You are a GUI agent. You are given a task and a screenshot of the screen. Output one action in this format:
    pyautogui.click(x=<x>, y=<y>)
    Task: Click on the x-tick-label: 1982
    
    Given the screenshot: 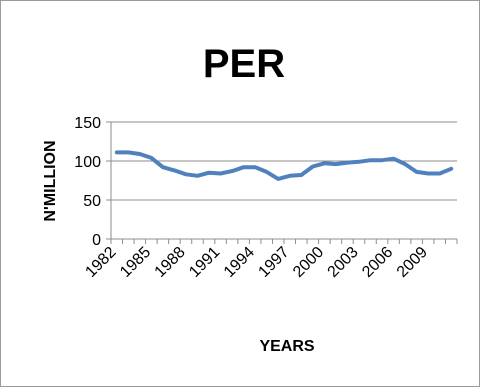 What is the action you would take?
    pyautogui.click(x=100, y=262)
    